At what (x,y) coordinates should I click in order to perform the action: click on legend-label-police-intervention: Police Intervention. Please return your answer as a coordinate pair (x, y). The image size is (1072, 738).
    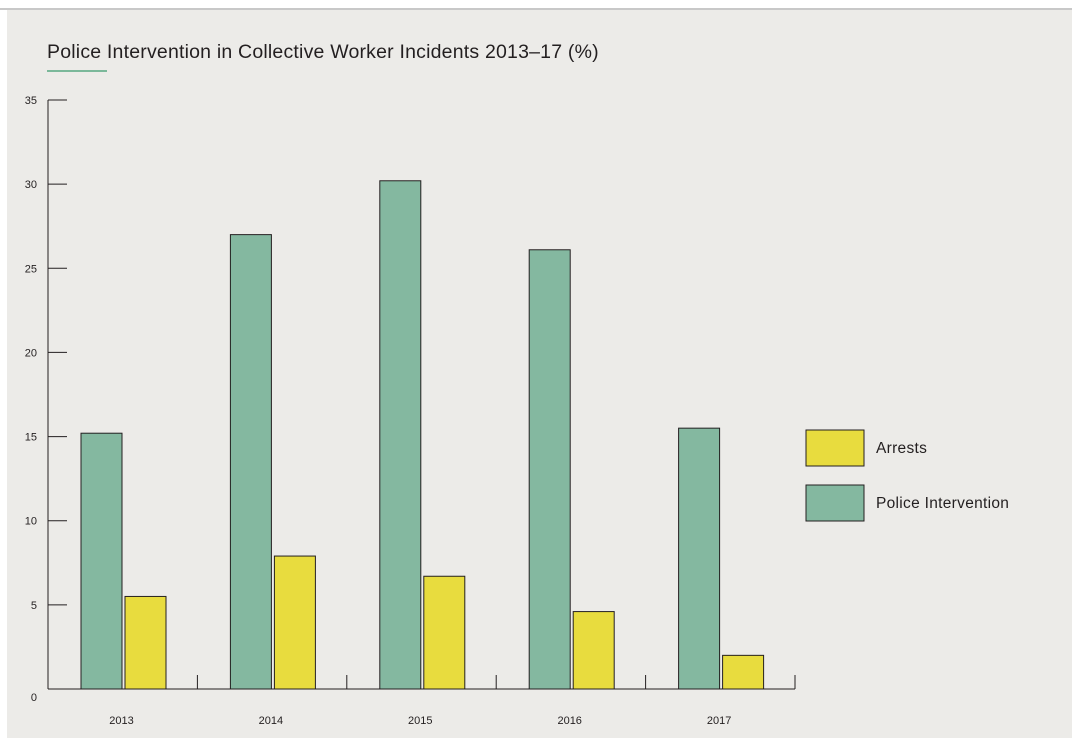
    Looking at the image, I should click on (942, 503).